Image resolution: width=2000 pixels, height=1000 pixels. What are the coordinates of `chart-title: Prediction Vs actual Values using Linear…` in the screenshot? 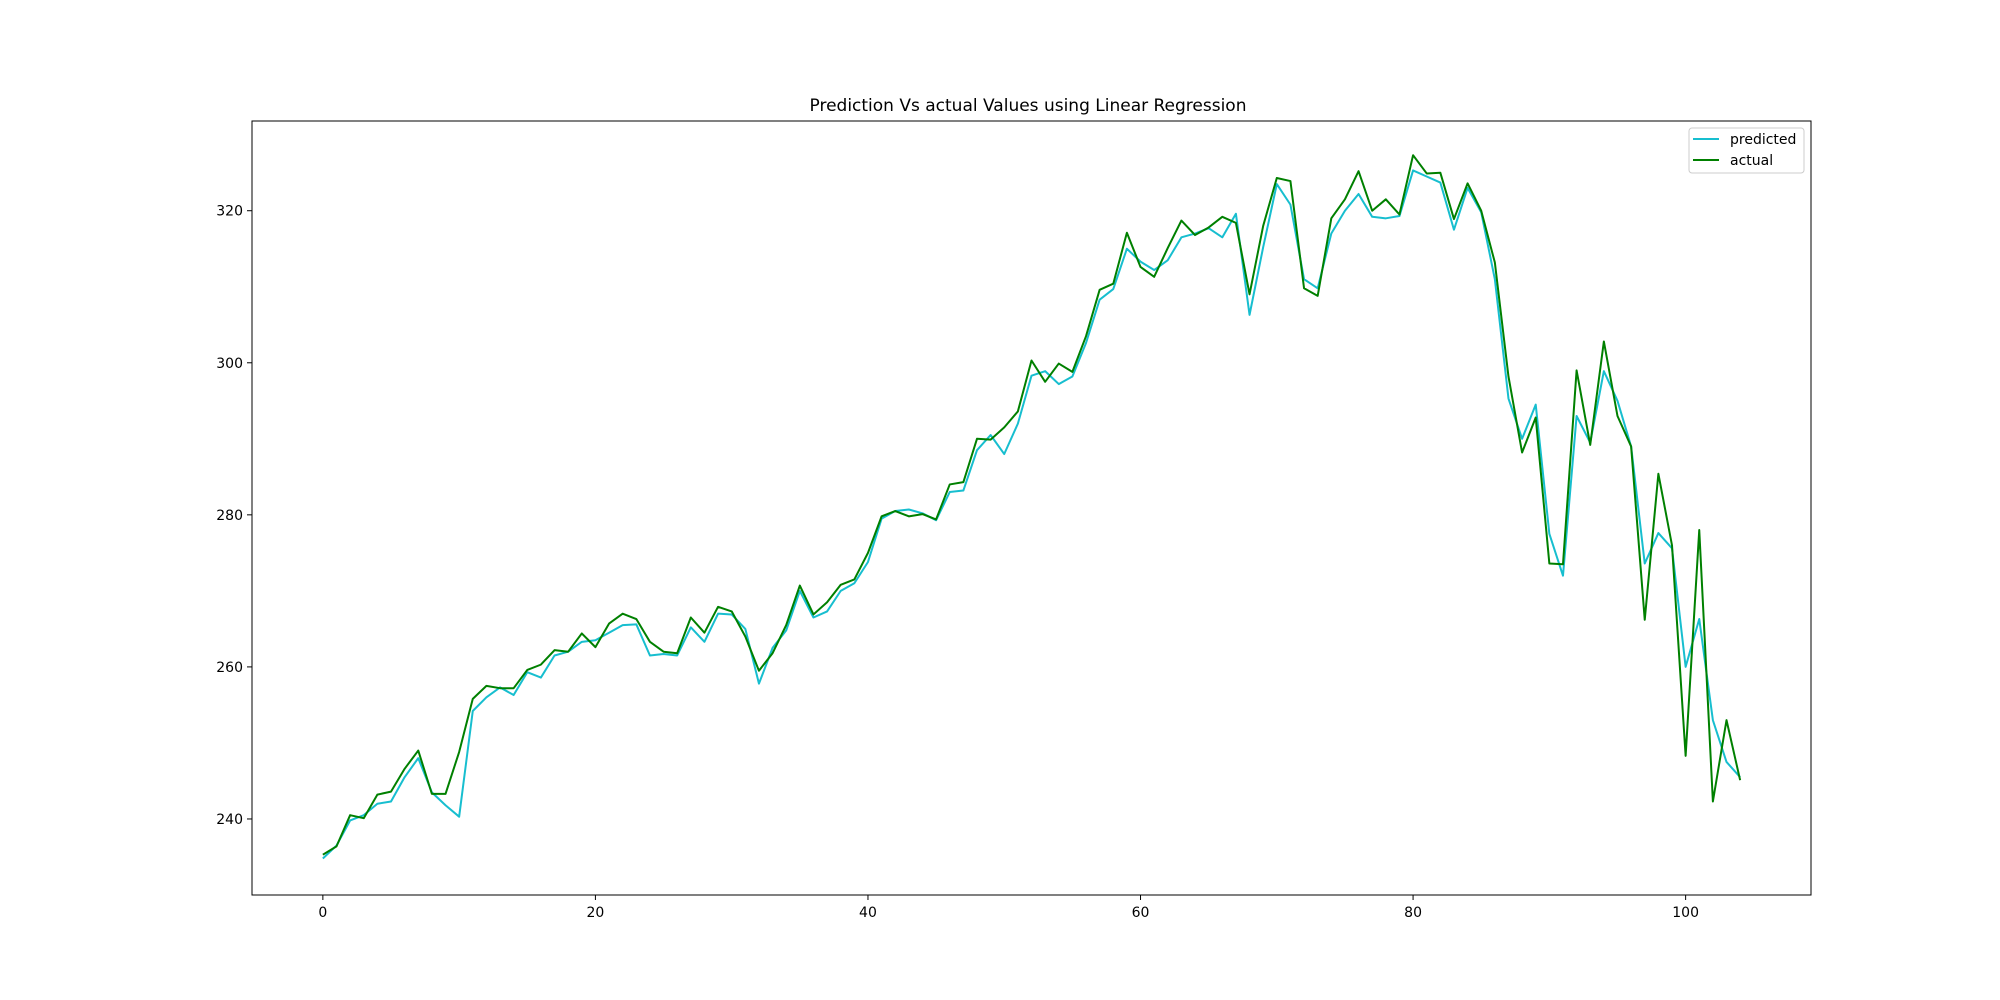 It's located at (1028, 106).